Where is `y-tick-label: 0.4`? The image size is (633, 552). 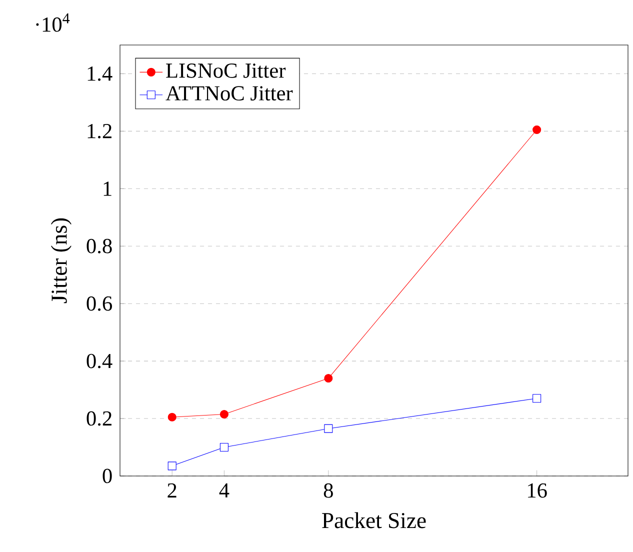 y-tick-label: 0.4 is located at coordinates (99, 361).